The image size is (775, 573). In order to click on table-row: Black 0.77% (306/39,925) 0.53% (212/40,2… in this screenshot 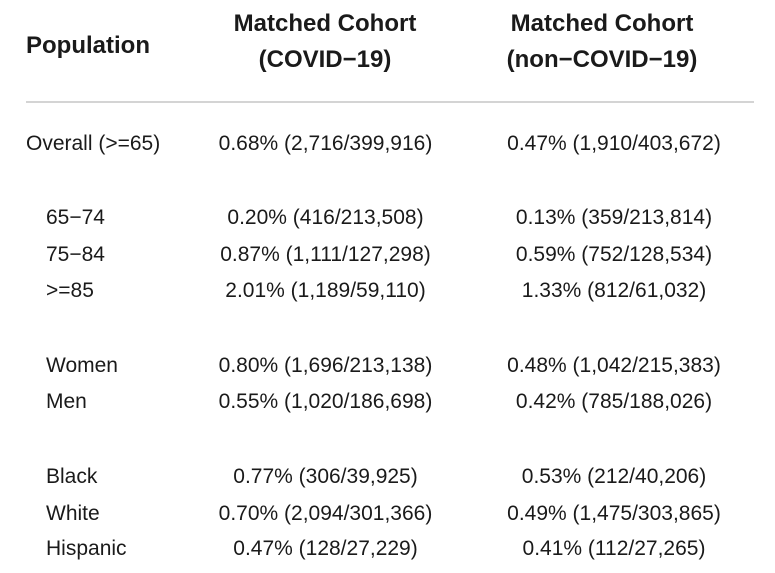, I will do `click(387, 477)`.